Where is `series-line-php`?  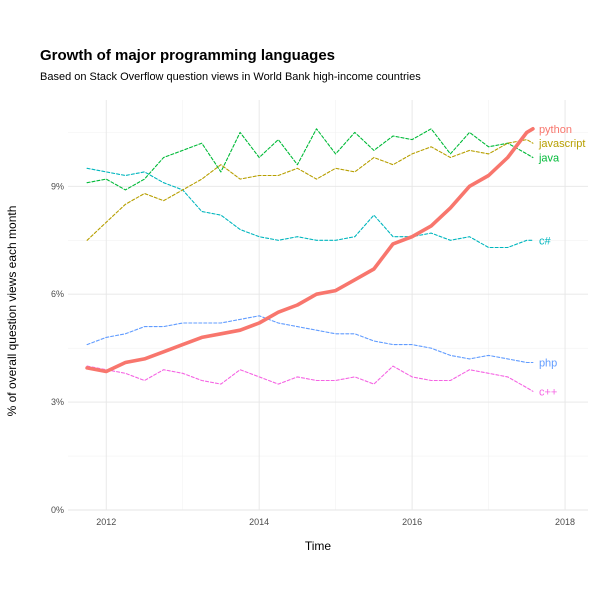
series-line-php is located at coordinates (310, 339).